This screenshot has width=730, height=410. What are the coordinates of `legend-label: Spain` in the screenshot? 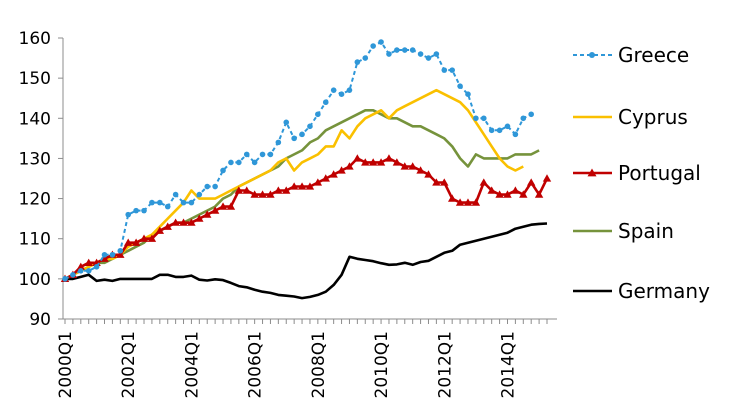 It's located at (646, 231).